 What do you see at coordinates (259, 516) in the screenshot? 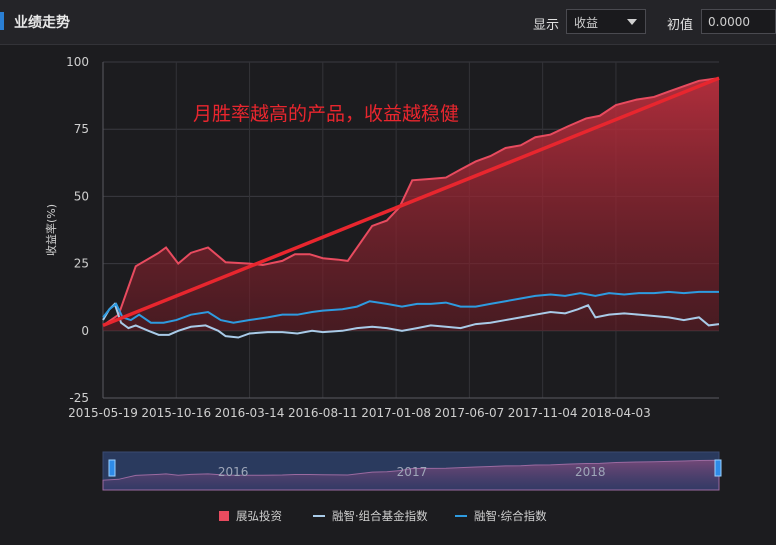
I see `legend-label: 展弘投资` at bounding box center [259, 516].